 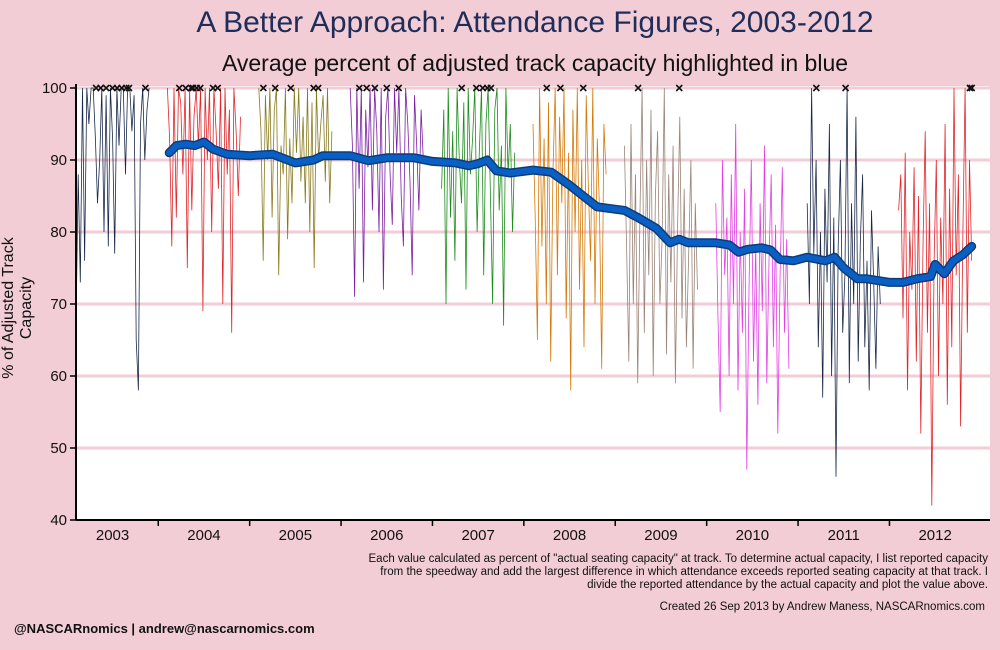 What do you see at coordinates (661, 235) in the screenshot?
I see `track-line-2009` at bounding box center [661, 235].